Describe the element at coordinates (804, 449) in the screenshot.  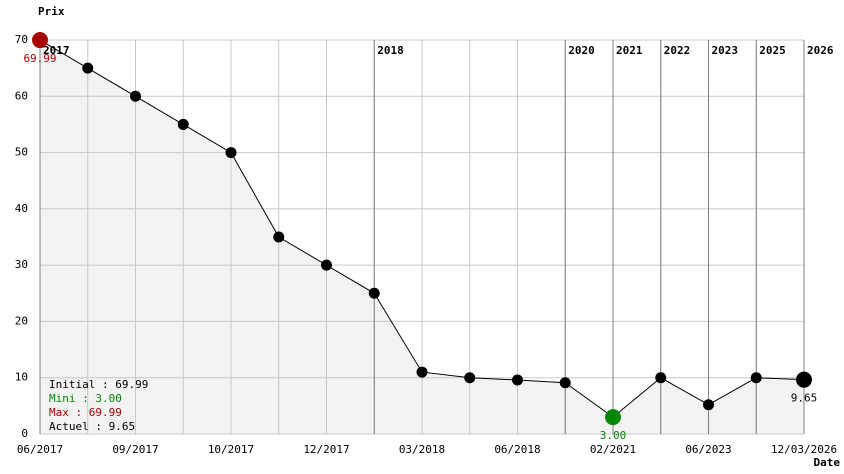
I see `x-tick-label: 12/03/2026` at that location.